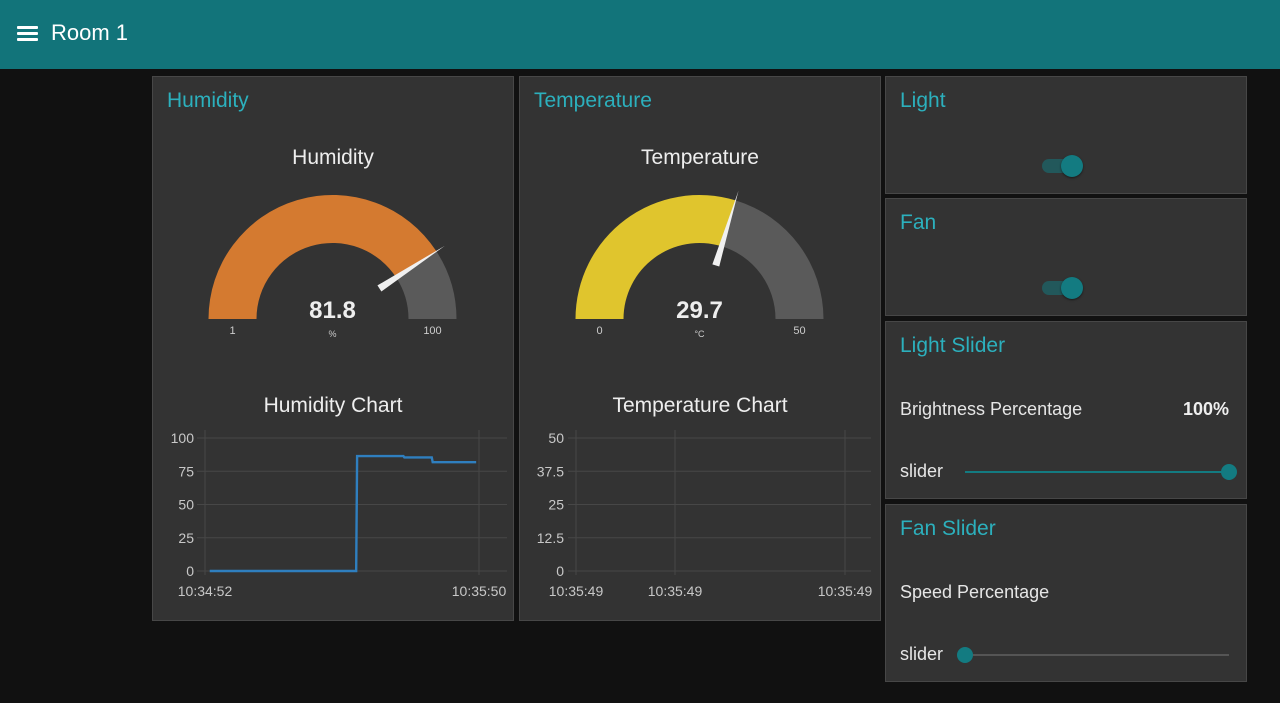  What do you see at coordinates (550, 471) in the screenshot?
I see `y-tick-label: 37.5` at bounding box center [550, 471].